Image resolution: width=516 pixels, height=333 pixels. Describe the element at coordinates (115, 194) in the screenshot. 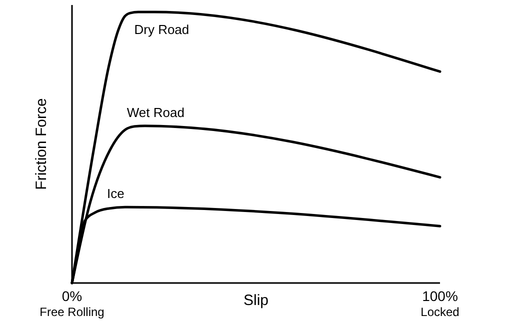

I see `series-label: Ice` at that location.